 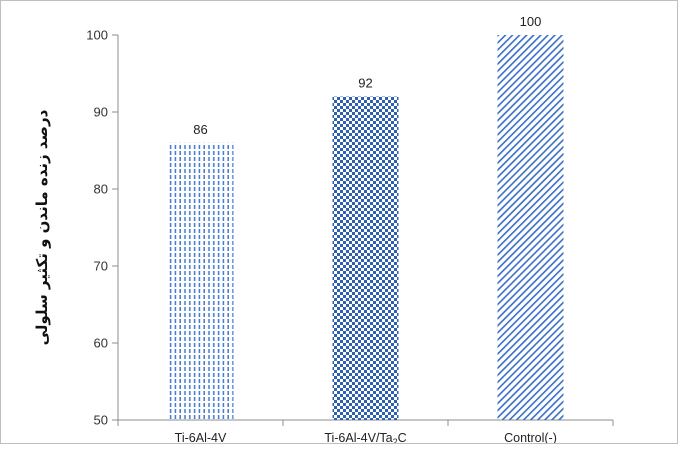 I want to click on data-label-1: 86, so click(x=200, y=129).